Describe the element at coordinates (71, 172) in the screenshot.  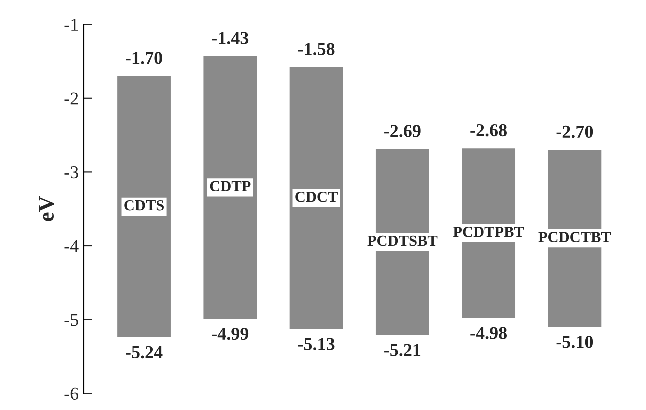
I see `y-tick-label: -3` at that location.